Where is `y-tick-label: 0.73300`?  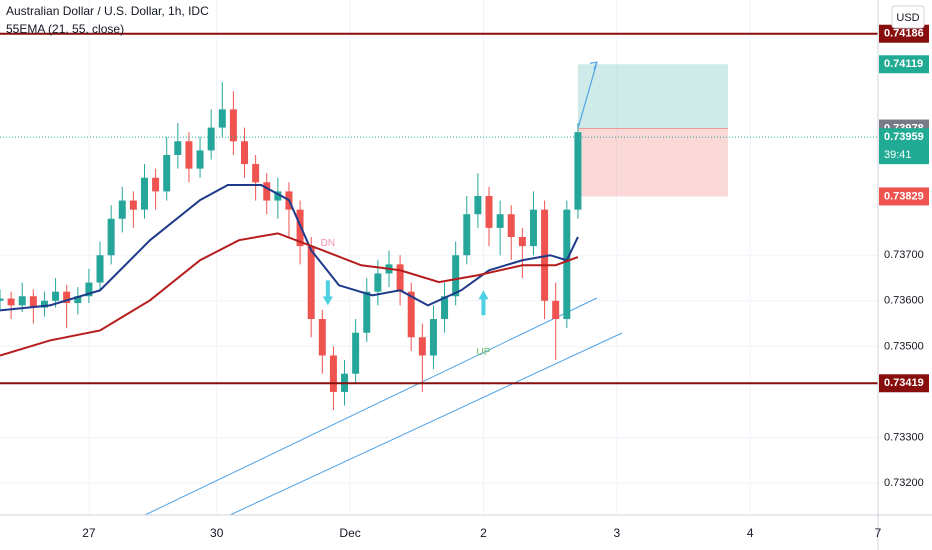 y-tick-label: 0.73300 is located at coordinates (904, 437).